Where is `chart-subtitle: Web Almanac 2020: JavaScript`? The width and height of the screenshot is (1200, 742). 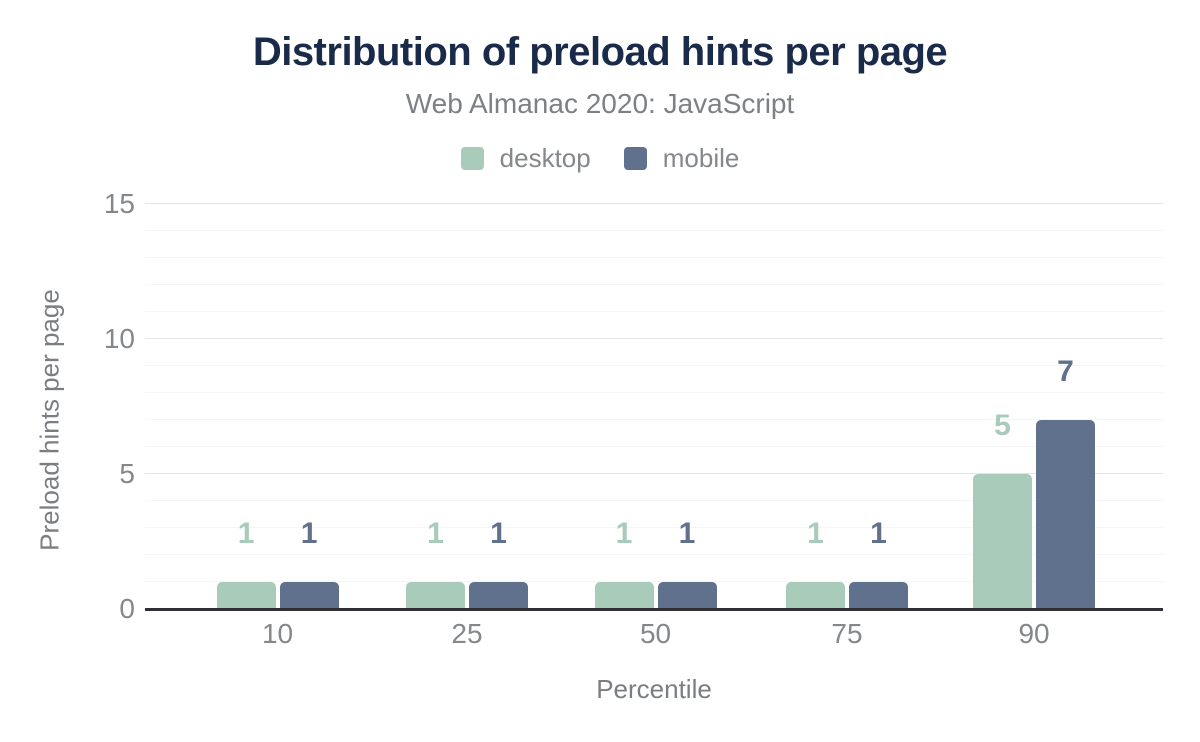
chart-subtitle: Web Almanac 2020: JavaScript is located at coordinates (600, 103).